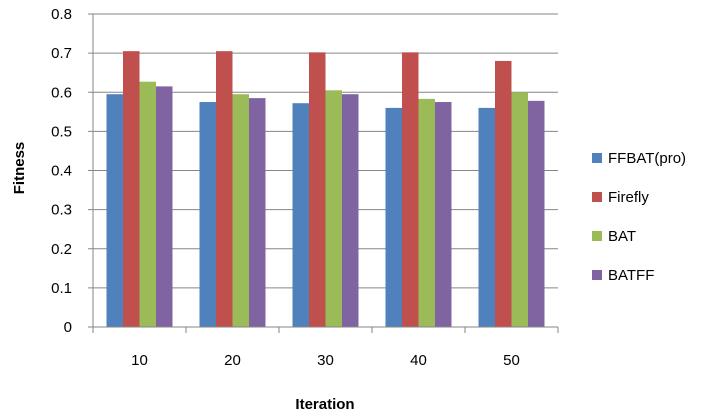 The image size is (711, 413). What do you see at coordinates (68, 327) in the screenshot?
I see `y-tick-label: 0` at bounding box center [68, 327].